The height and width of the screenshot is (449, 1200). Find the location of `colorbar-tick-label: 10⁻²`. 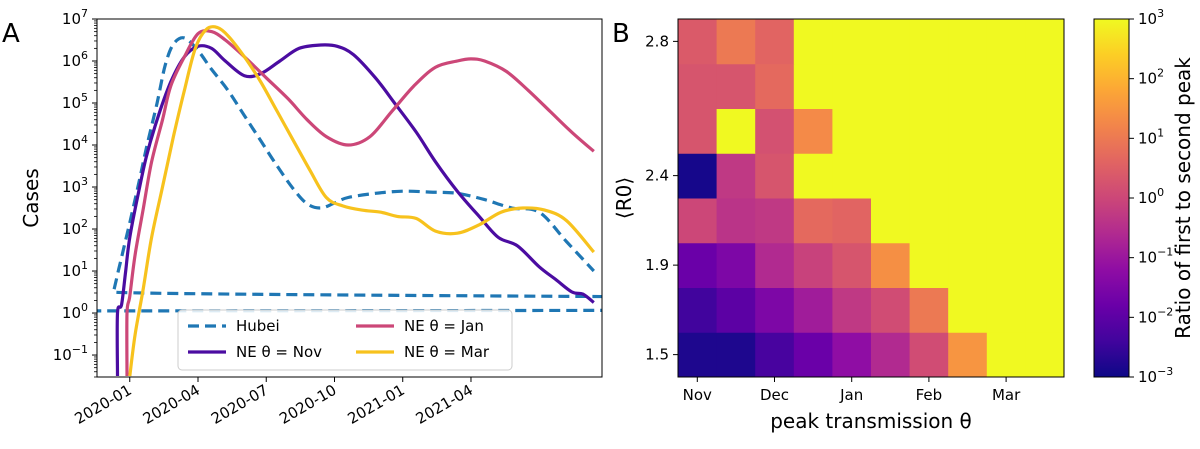

colorbar-tick-label: 10⁻² is located at coordinates (1155, 315).